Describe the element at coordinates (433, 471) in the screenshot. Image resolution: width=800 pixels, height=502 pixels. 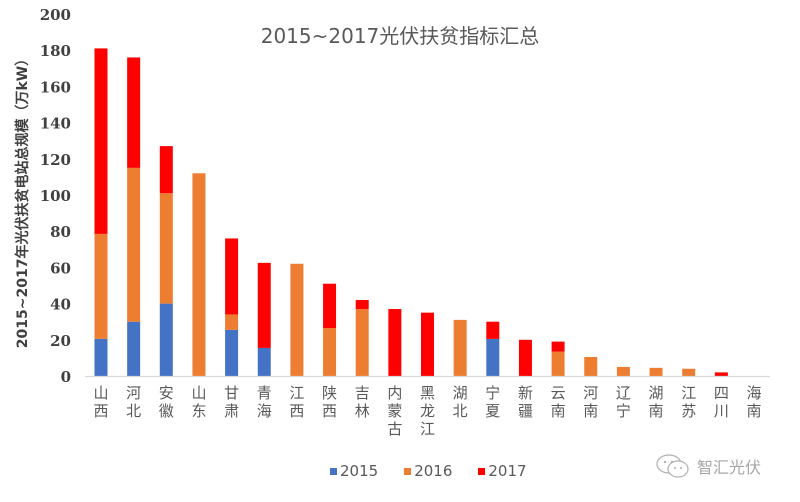
I see `legend-label: 2016` at that location.